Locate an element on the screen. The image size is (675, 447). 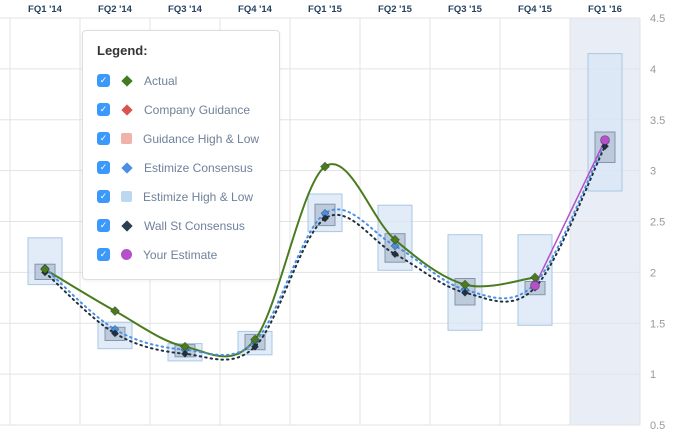
your-estimate-marker-icon is located at coordinates (126, 254).